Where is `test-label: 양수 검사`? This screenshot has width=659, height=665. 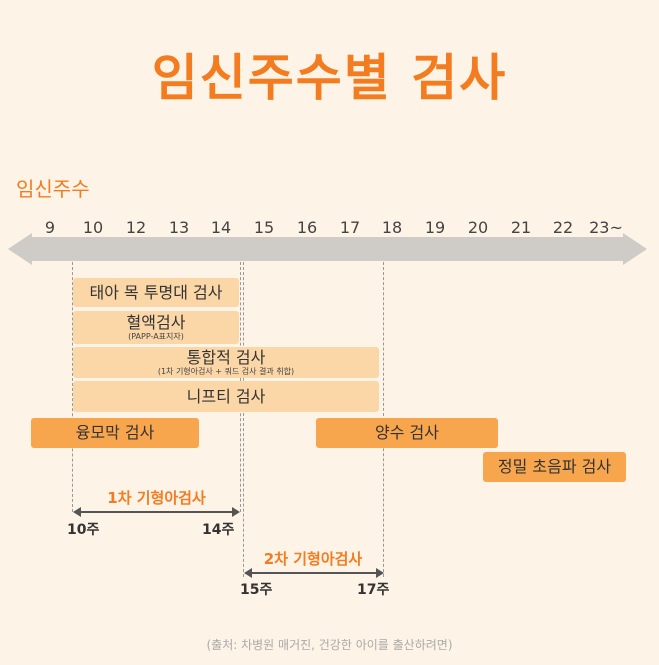
test-label: 양수 검사 is located at coordinates (407, 432).